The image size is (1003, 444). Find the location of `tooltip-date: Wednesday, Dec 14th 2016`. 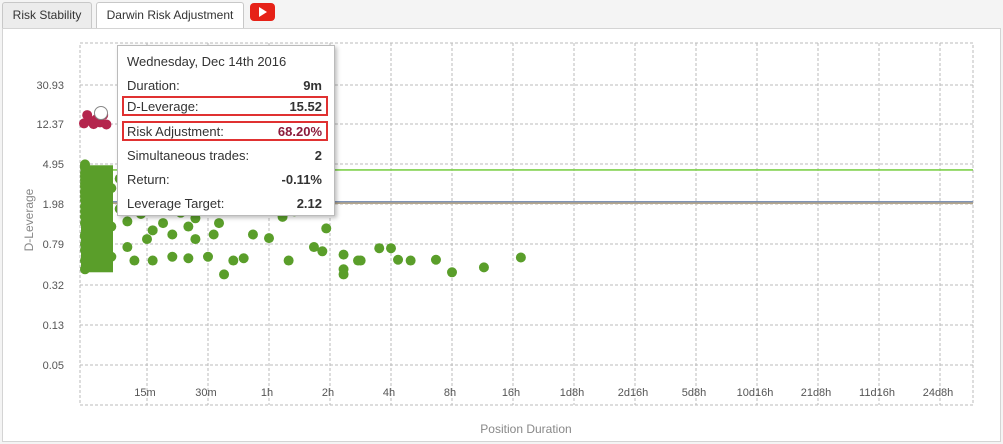

tooltip-date: Wednesday, Dec 14th 2016 is located at coordinates (207, 61).